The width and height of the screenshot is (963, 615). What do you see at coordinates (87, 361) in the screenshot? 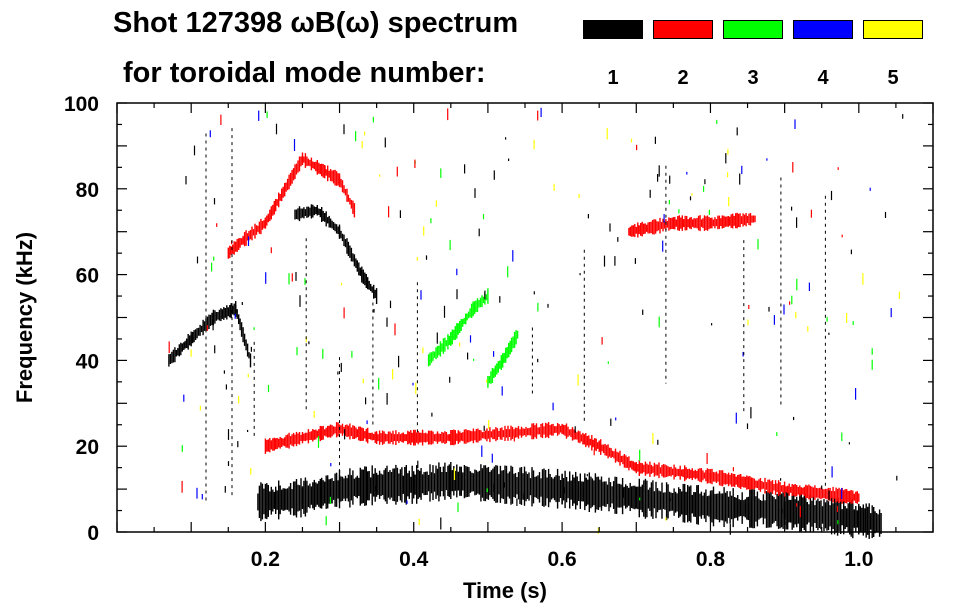
I see `y-tick-label: 40` at bounding box center [87, 361].